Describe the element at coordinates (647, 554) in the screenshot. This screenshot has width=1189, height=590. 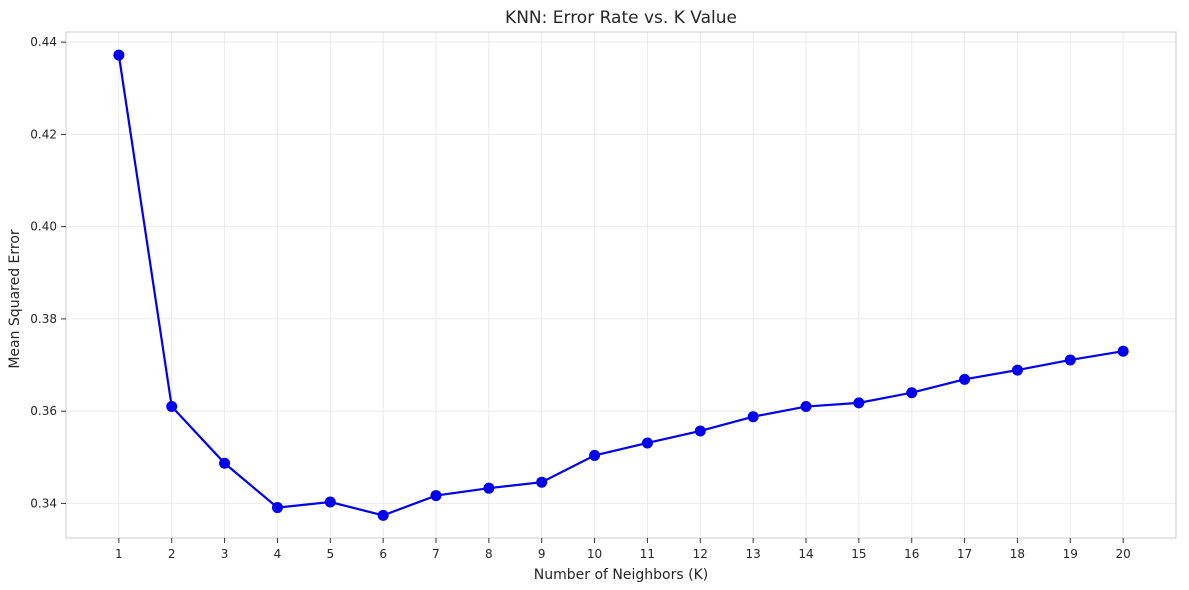
I see `x-tick-label: 11` at that location.